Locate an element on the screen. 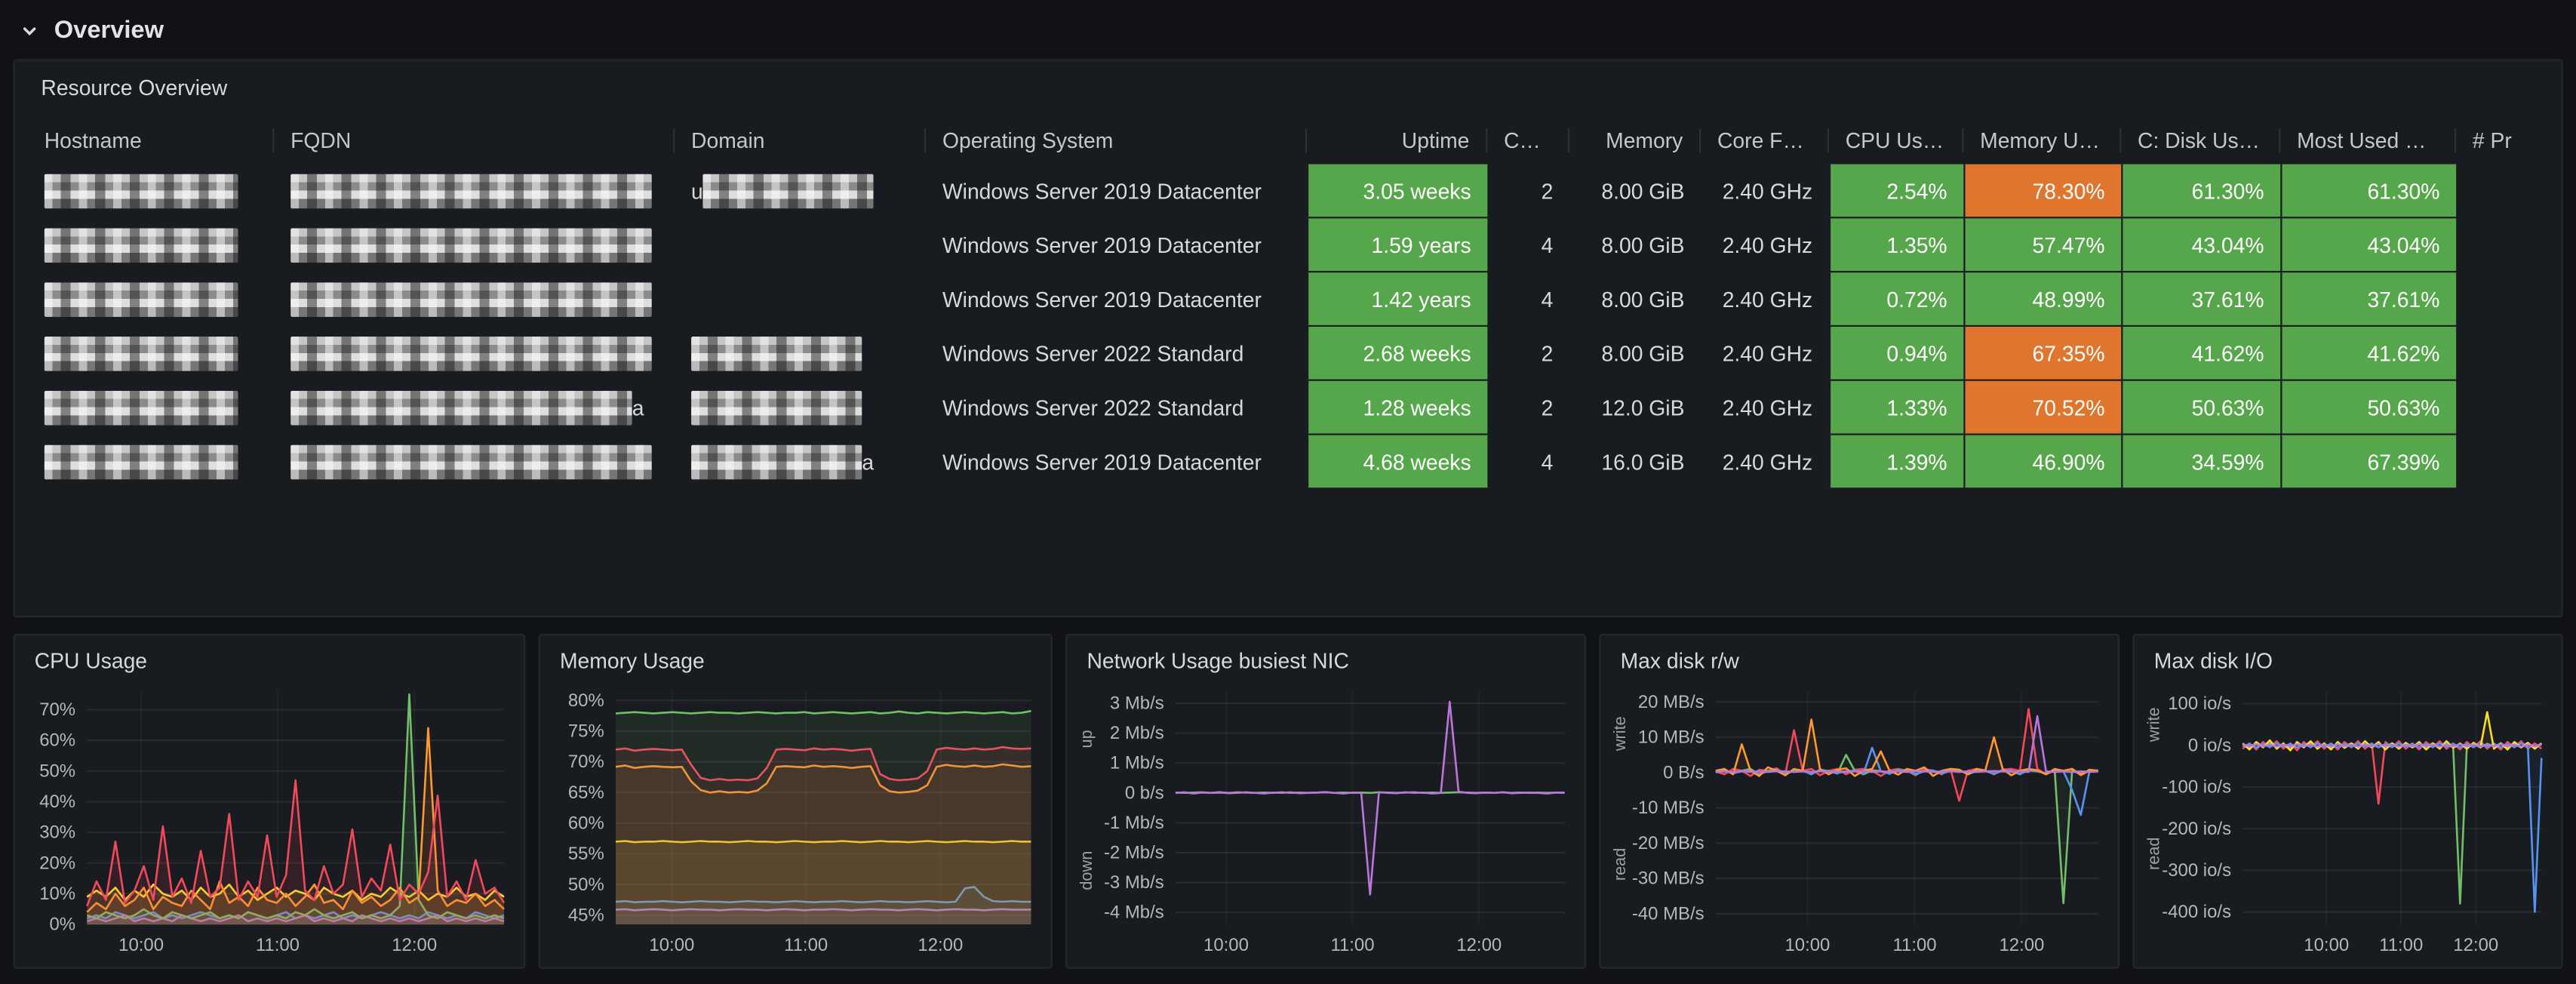 This screenshot has width=2576, height=984. column-header-uptime: Uptime is located at coordinates (1397, 139).